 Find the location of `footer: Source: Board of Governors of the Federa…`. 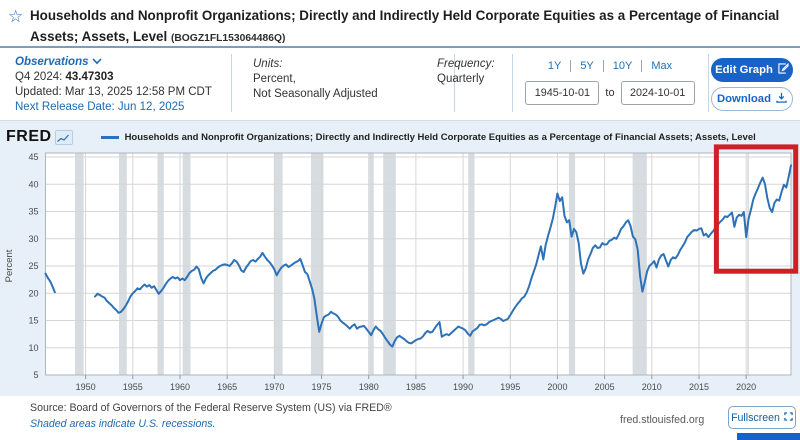

footer: Source: Board of Governors of the Federa… is located at coordinates (400, 418).